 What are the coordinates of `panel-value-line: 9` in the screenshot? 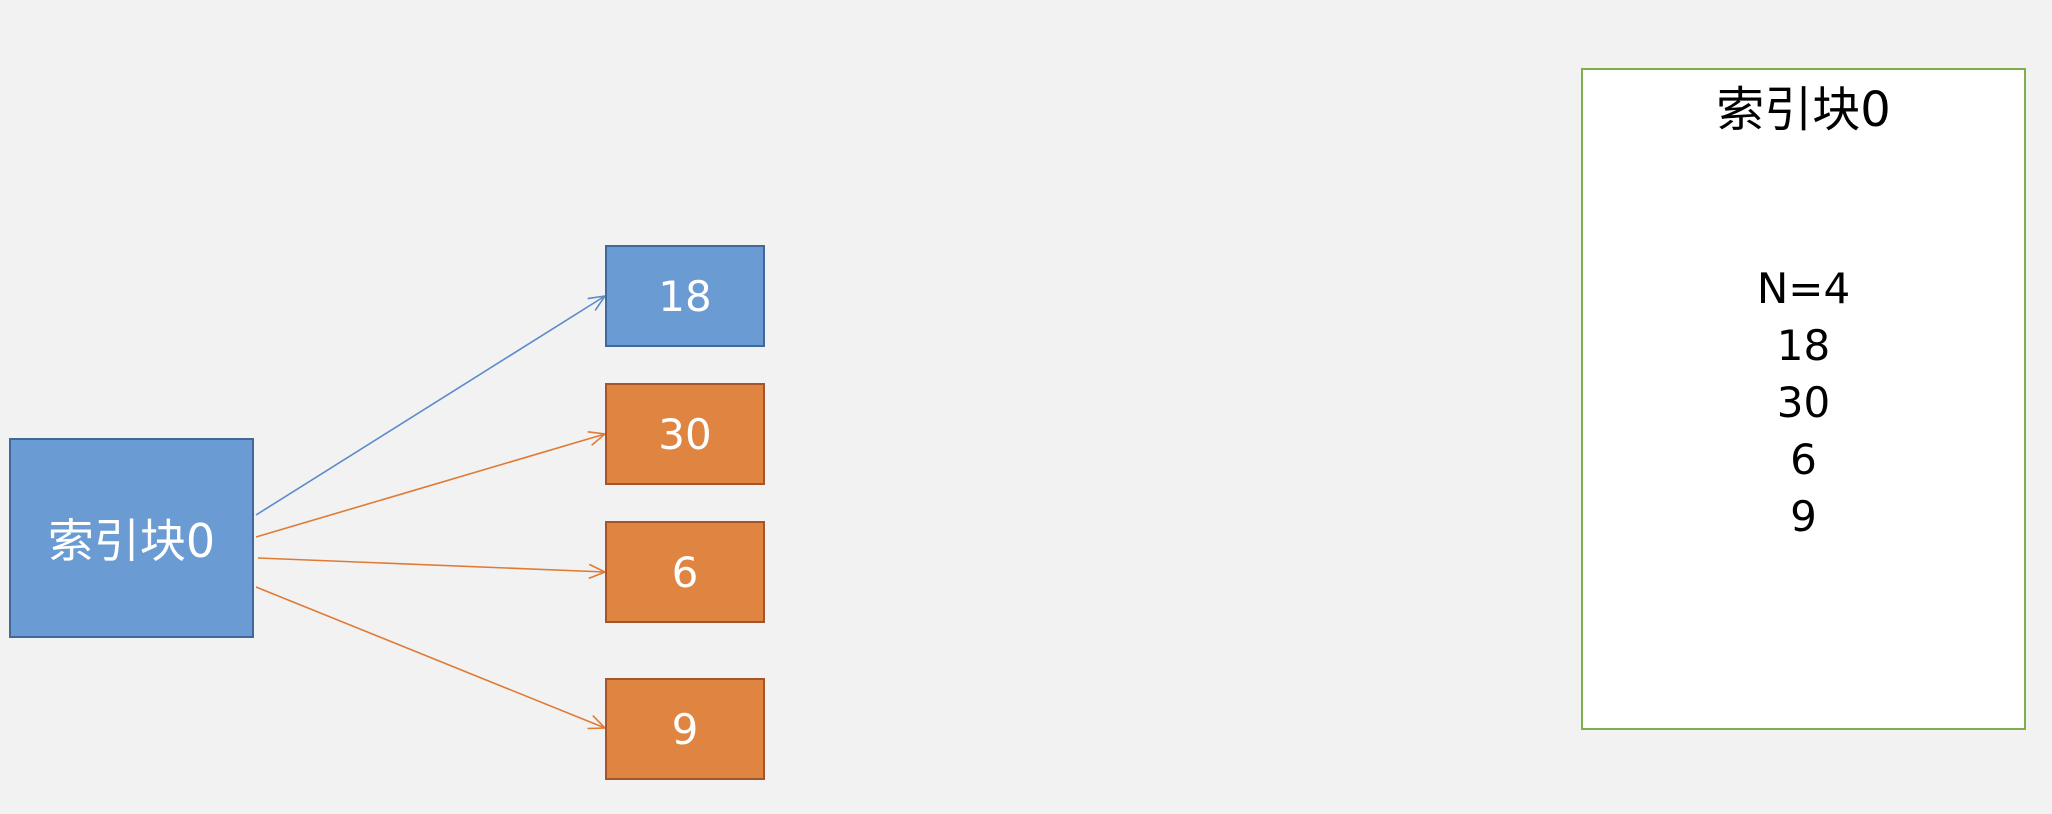 It's located at (1803, 516).